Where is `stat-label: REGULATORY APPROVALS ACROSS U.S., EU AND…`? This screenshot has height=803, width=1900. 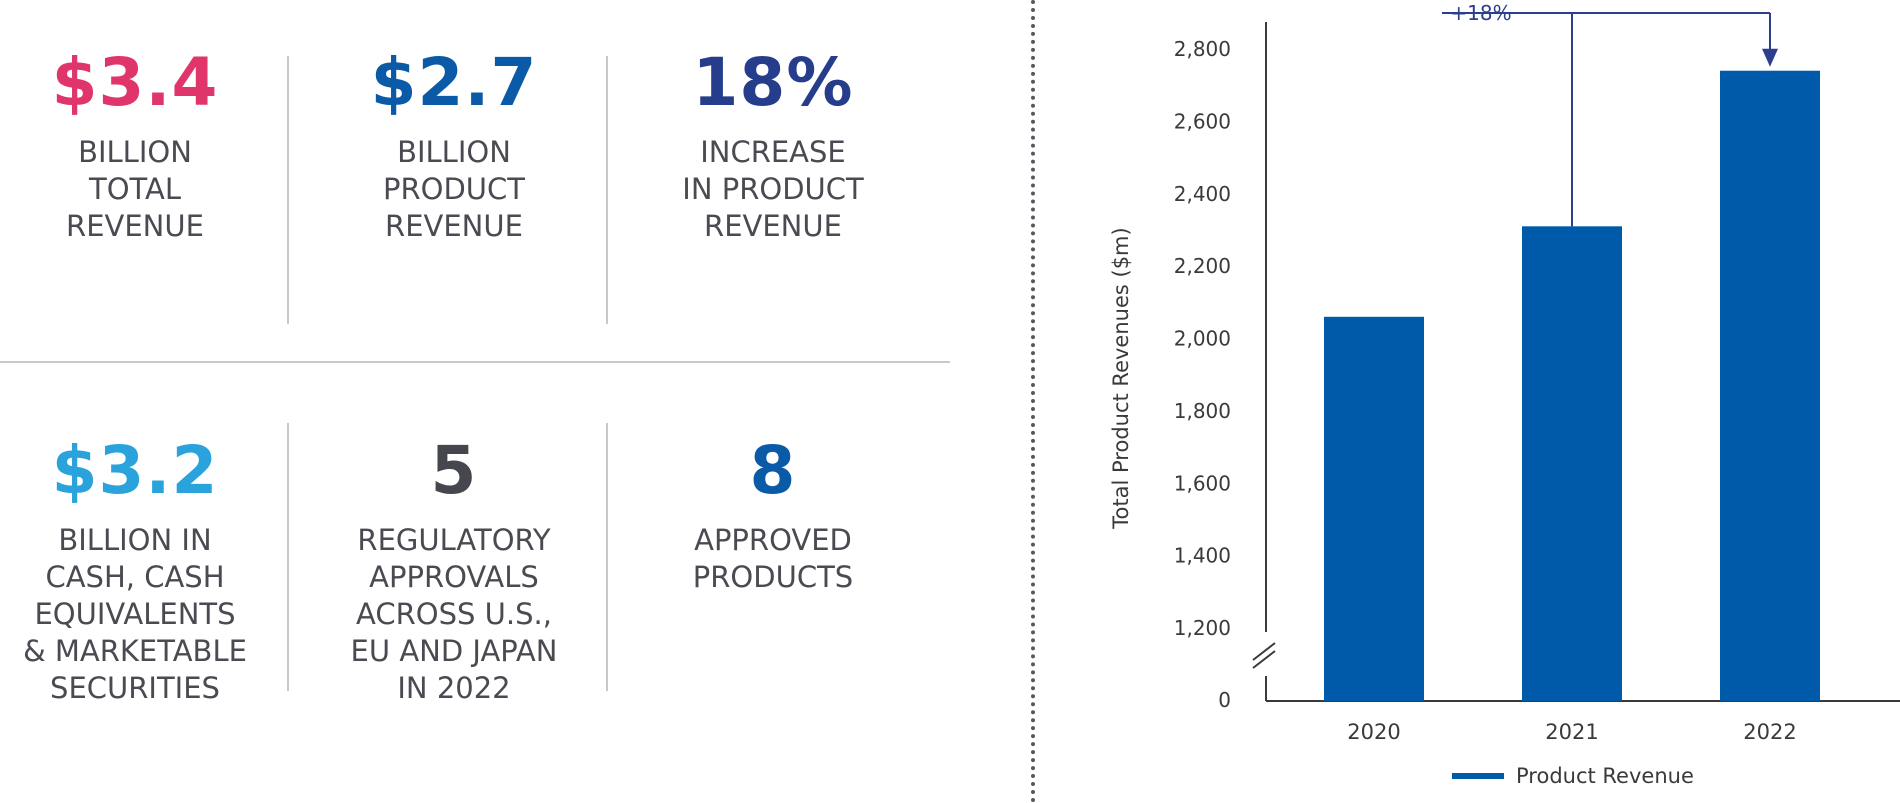
stat-label: REGULATORY APPROVALS ACROSS U.S., EU AND… is located at coordinates (454, 614).